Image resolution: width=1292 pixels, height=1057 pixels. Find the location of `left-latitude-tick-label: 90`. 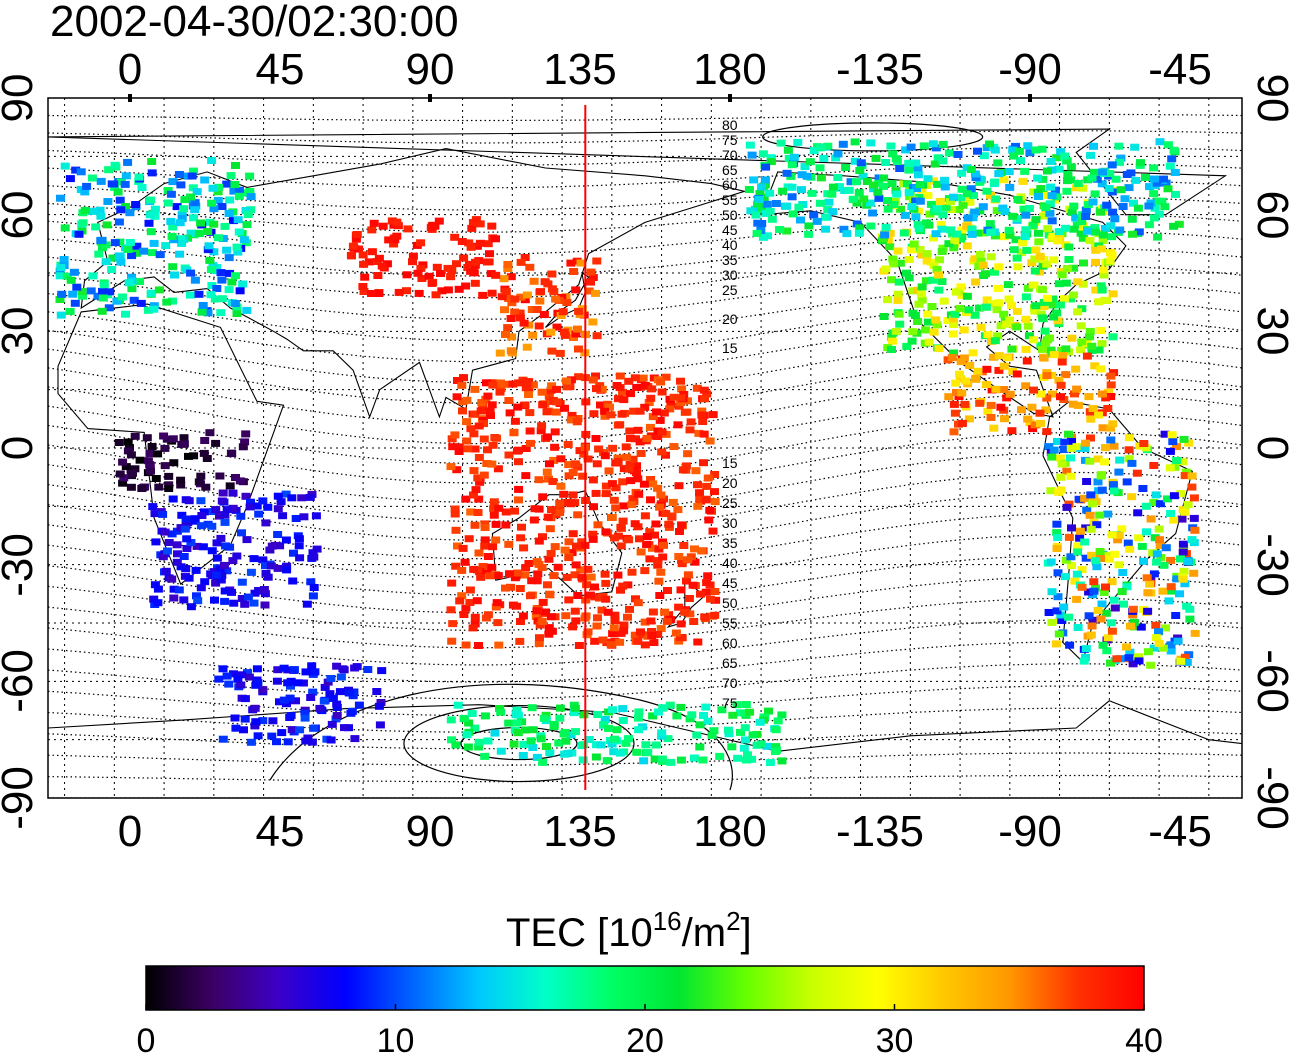

left-latitude-tick-label: 90 is located at coordinates (21, 98).